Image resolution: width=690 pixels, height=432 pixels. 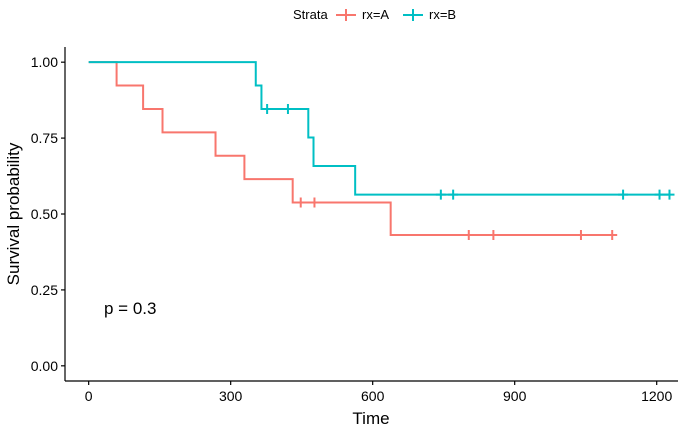 What do you see at coordinates (231, 396) in the screenshot?
I see `x-tick-label: 300` at bounding box center [231, 396].